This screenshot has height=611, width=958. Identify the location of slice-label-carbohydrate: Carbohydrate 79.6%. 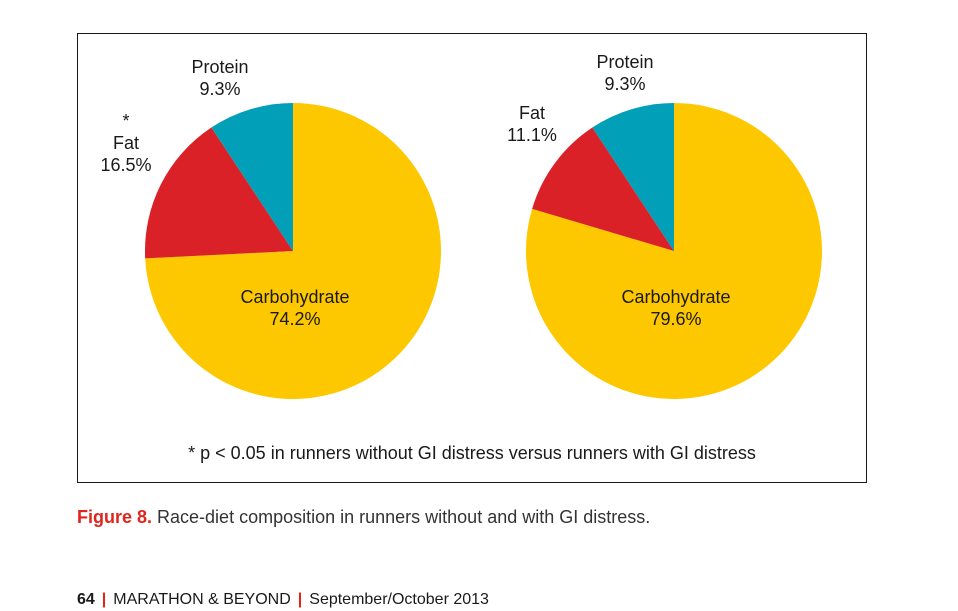
(675, 308).